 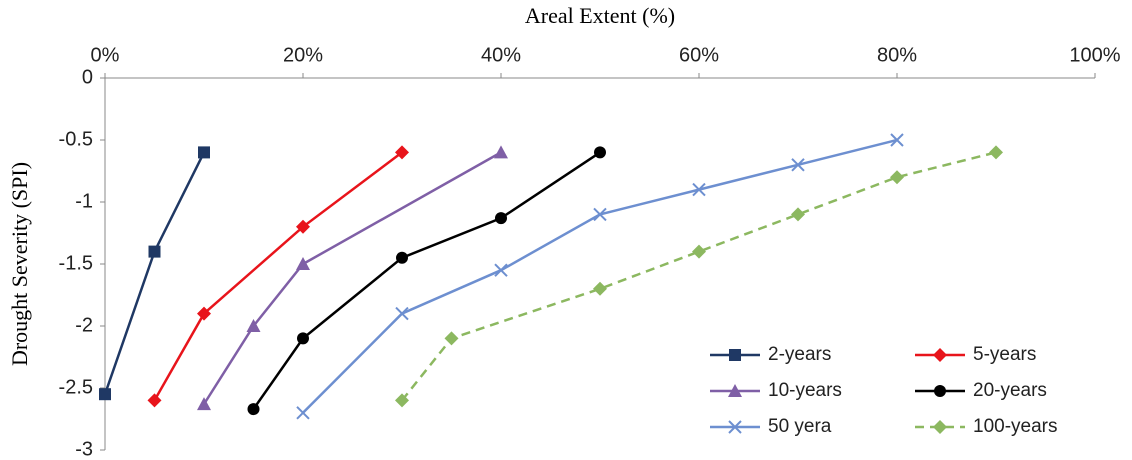 What do you see at coordinates (600, 15) in the screenshot?
I see `x-axis-title: Areal Extent (%)` at bounding box center [600, 15].